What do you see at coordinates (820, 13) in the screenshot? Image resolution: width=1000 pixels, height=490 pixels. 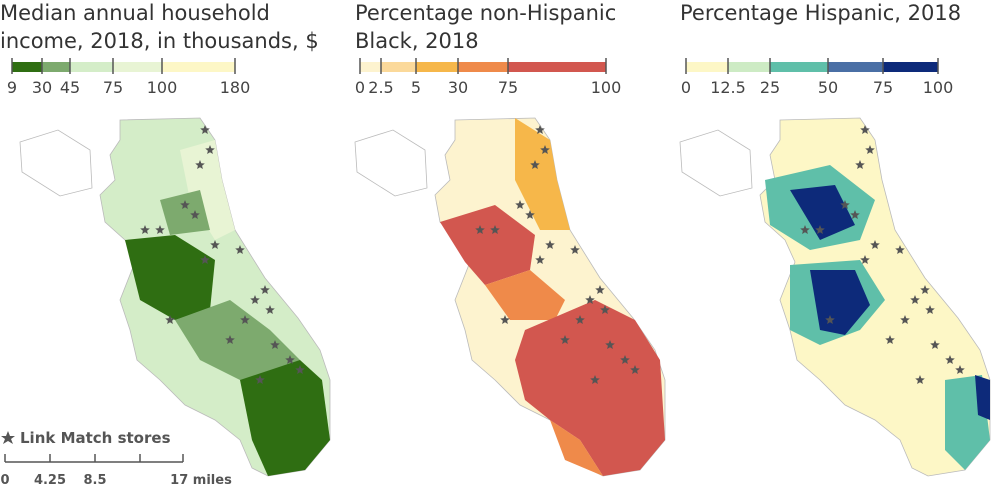 I see `map-title: Percentage Hispanic, 2018` at bounding box center [820, 13].